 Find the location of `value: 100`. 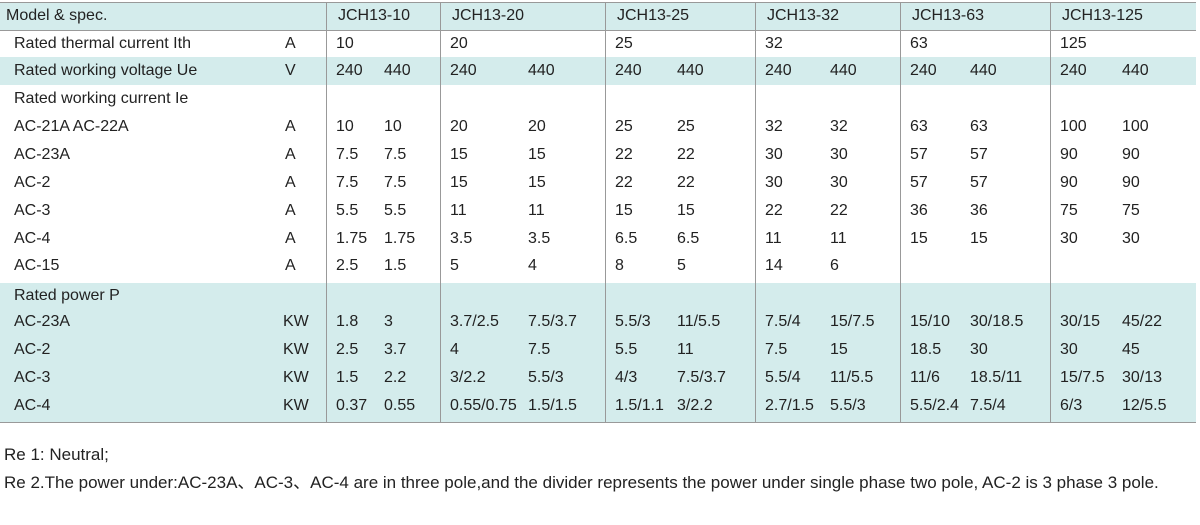

value: 100 is located at coordinates (1073, 126).